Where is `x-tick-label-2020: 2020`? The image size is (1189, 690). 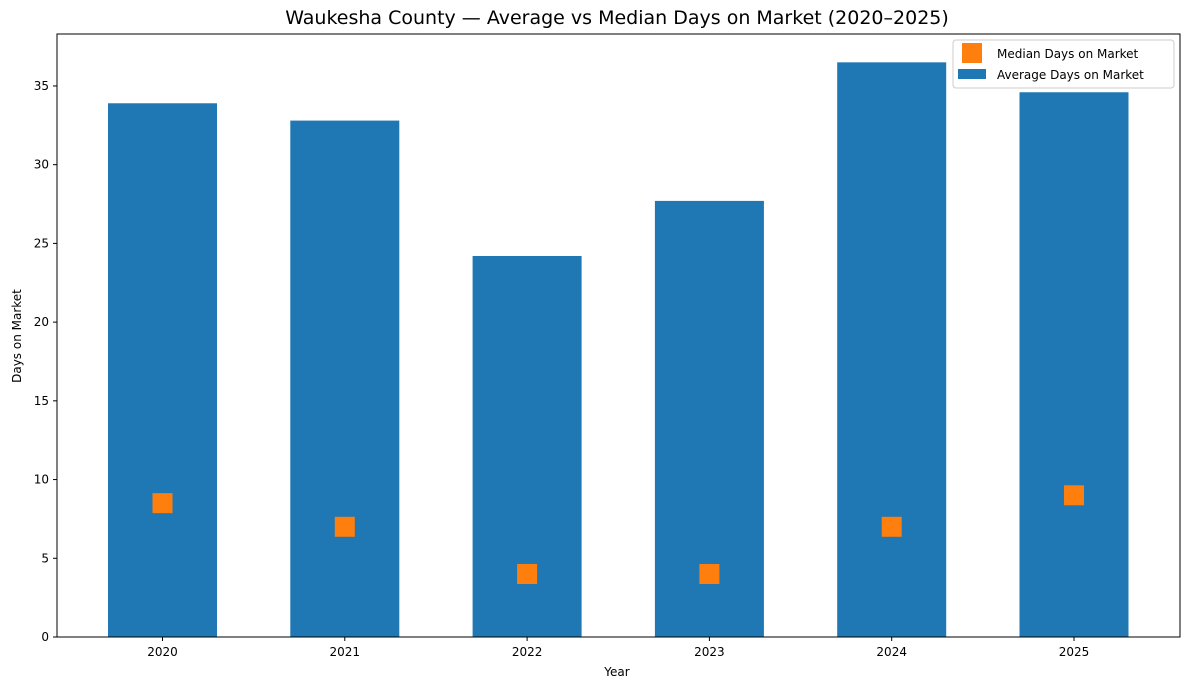 x-tick-label-2020: 2020 is located at coordinates (162, 652).